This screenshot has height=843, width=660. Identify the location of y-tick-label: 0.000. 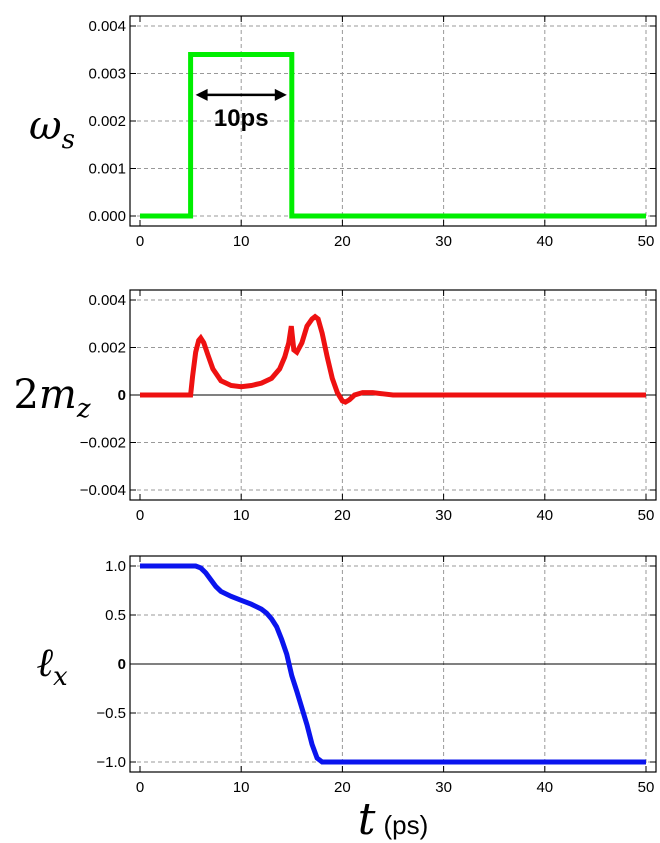
(107, 216).